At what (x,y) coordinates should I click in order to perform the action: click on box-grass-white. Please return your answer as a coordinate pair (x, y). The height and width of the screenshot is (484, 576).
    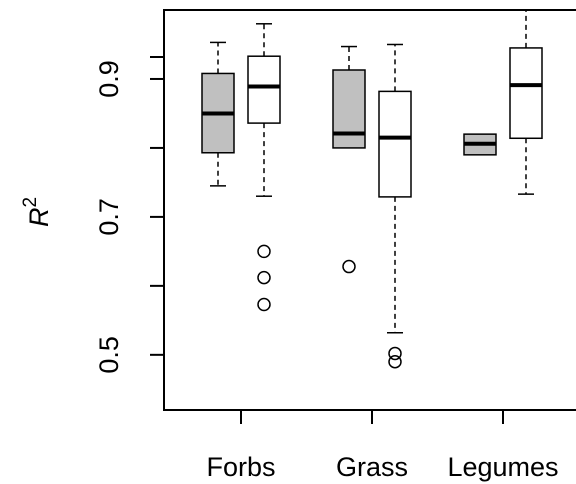
    Looking at the image, I should click on (395, 206).